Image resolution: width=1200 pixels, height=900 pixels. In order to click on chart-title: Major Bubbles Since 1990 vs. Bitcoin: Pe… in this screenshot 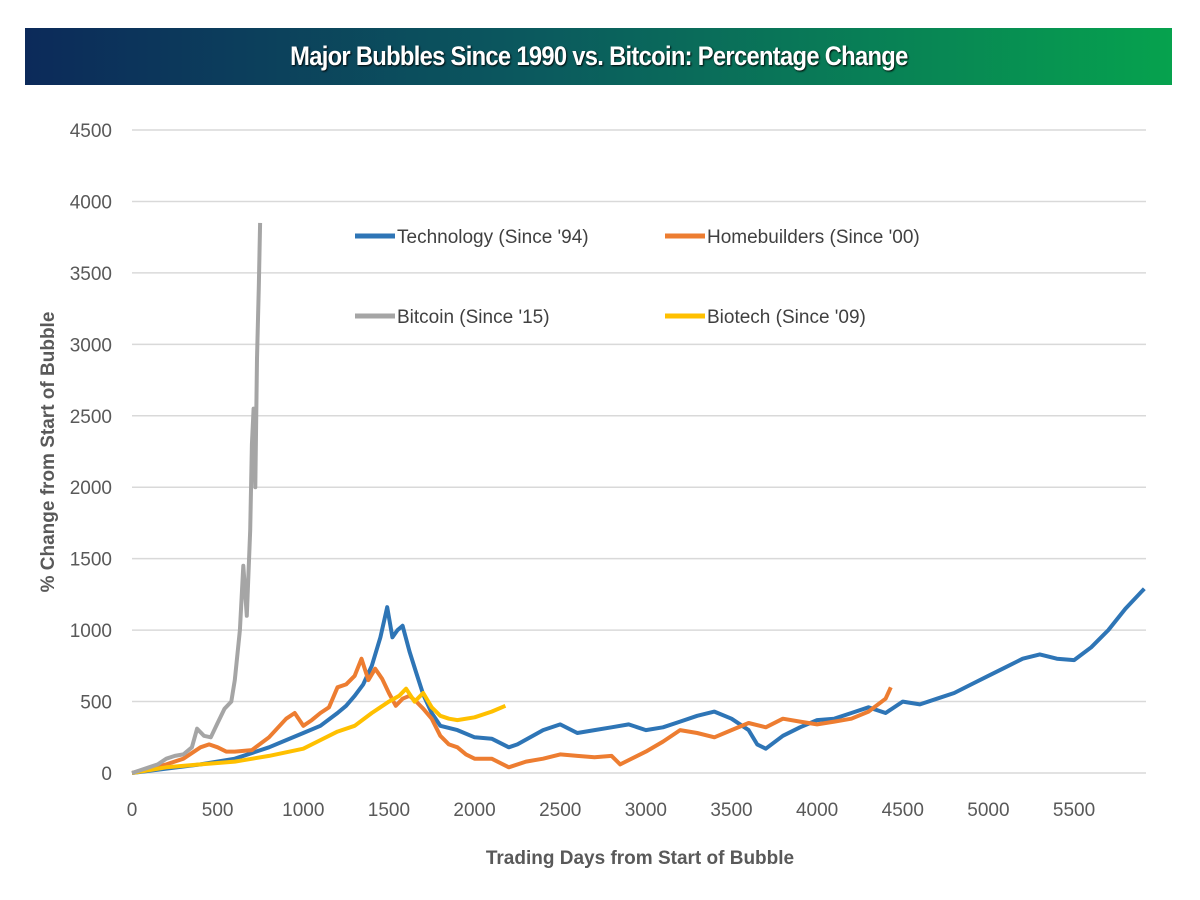, I will do `click(598, 56)`.